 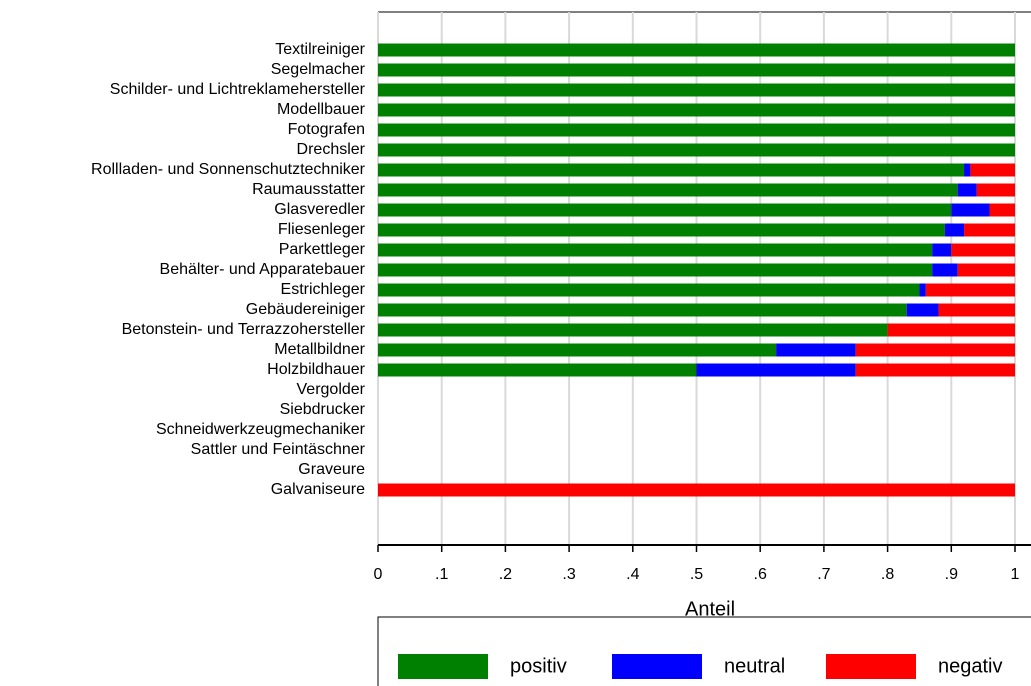 I want to click on x-tick-label: .4, so click(x=632, y=574).